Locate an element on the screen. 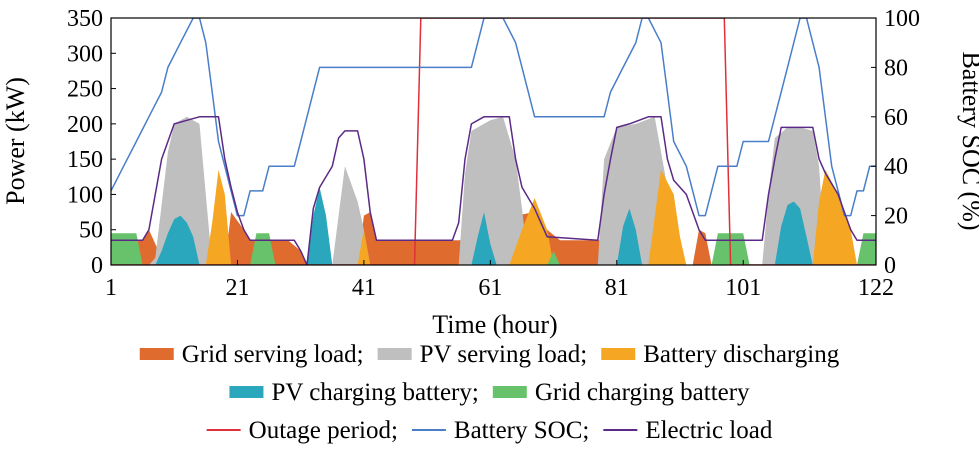 The height and width of the screenshot is (455, 979). y-tick-label: 200 is located at coordinates (85, 125).